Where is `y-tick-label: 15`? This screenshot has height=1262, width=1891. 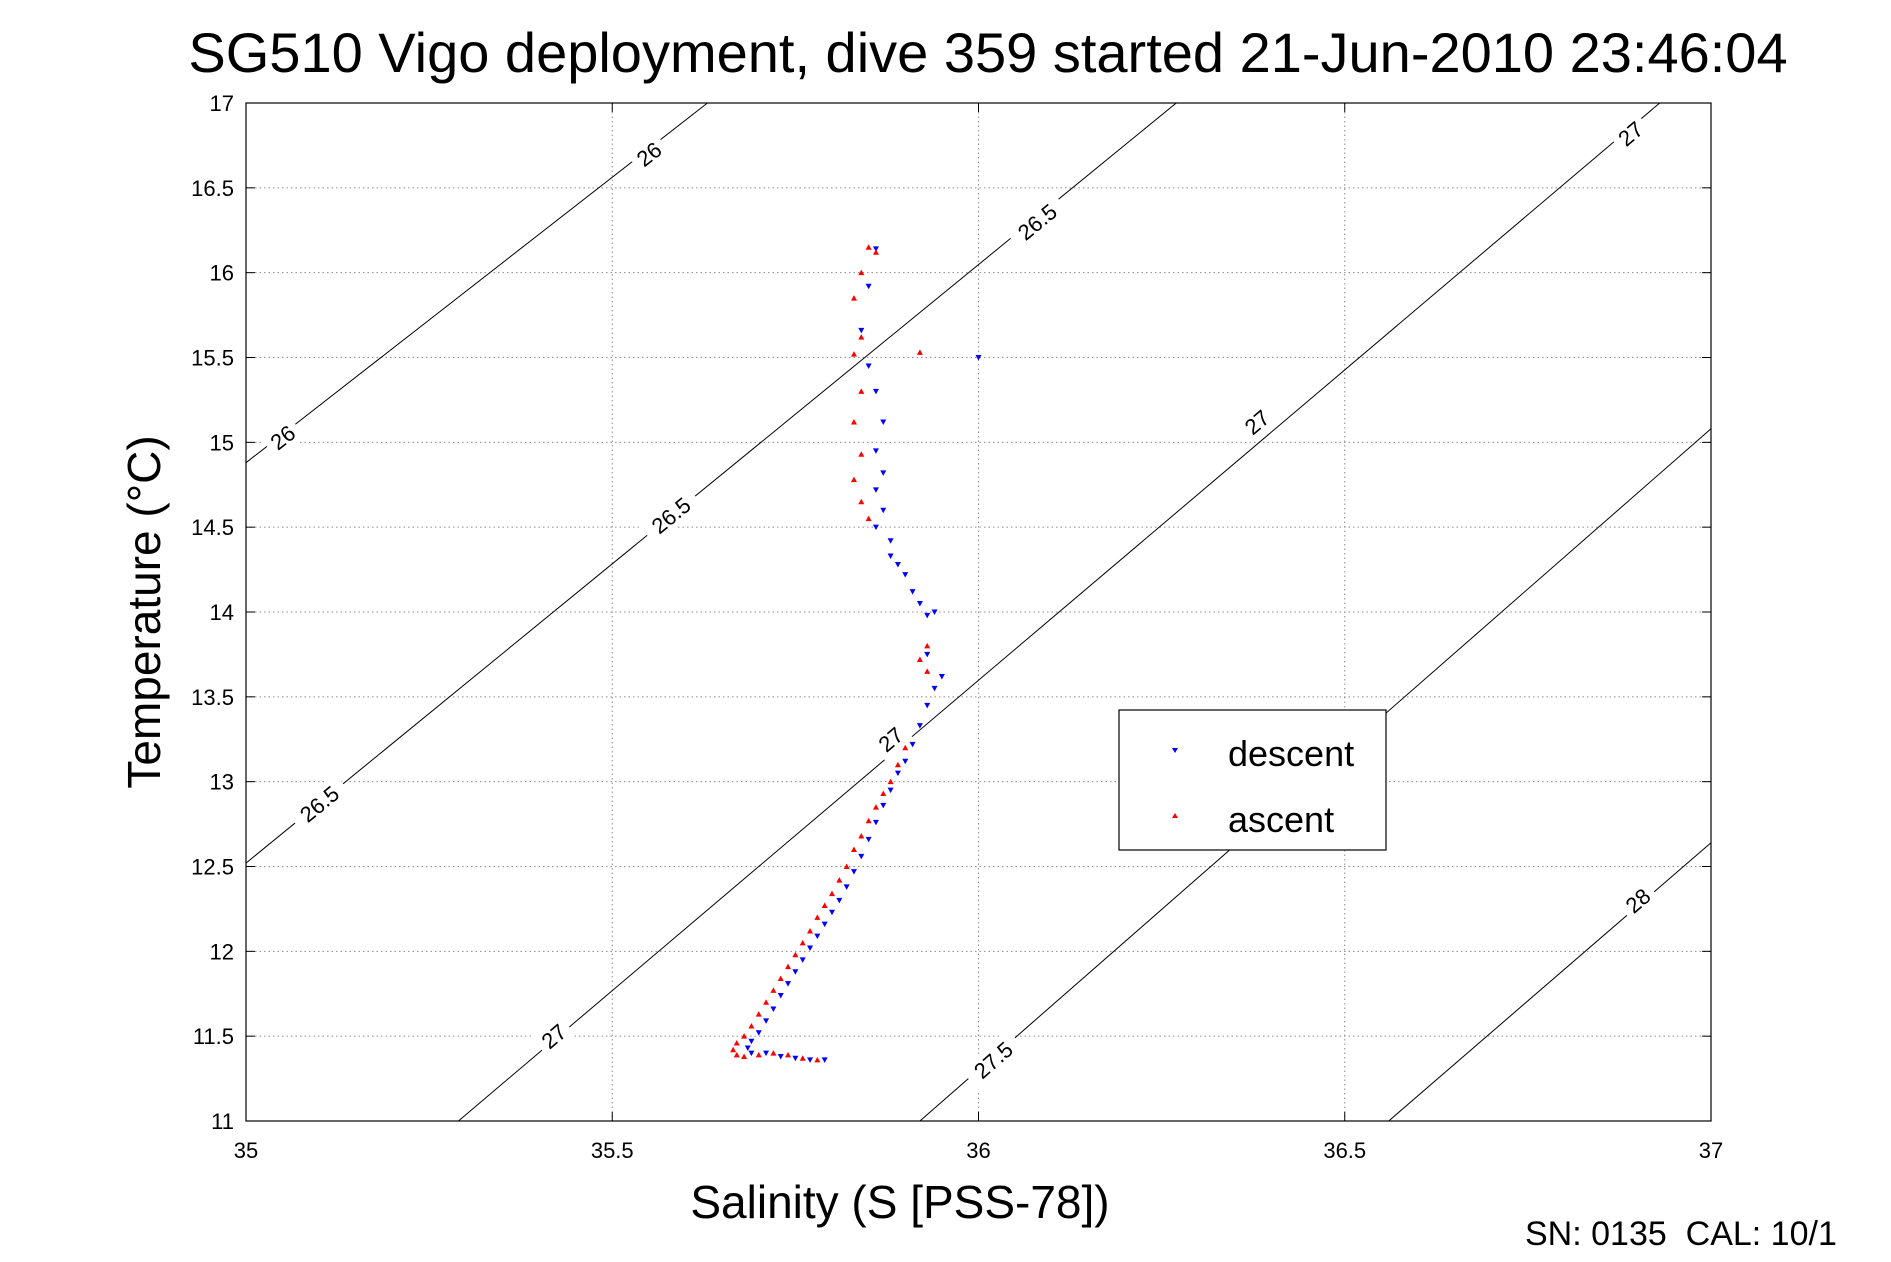
y-tick-label: 15 is located at coordinates (222, 442).